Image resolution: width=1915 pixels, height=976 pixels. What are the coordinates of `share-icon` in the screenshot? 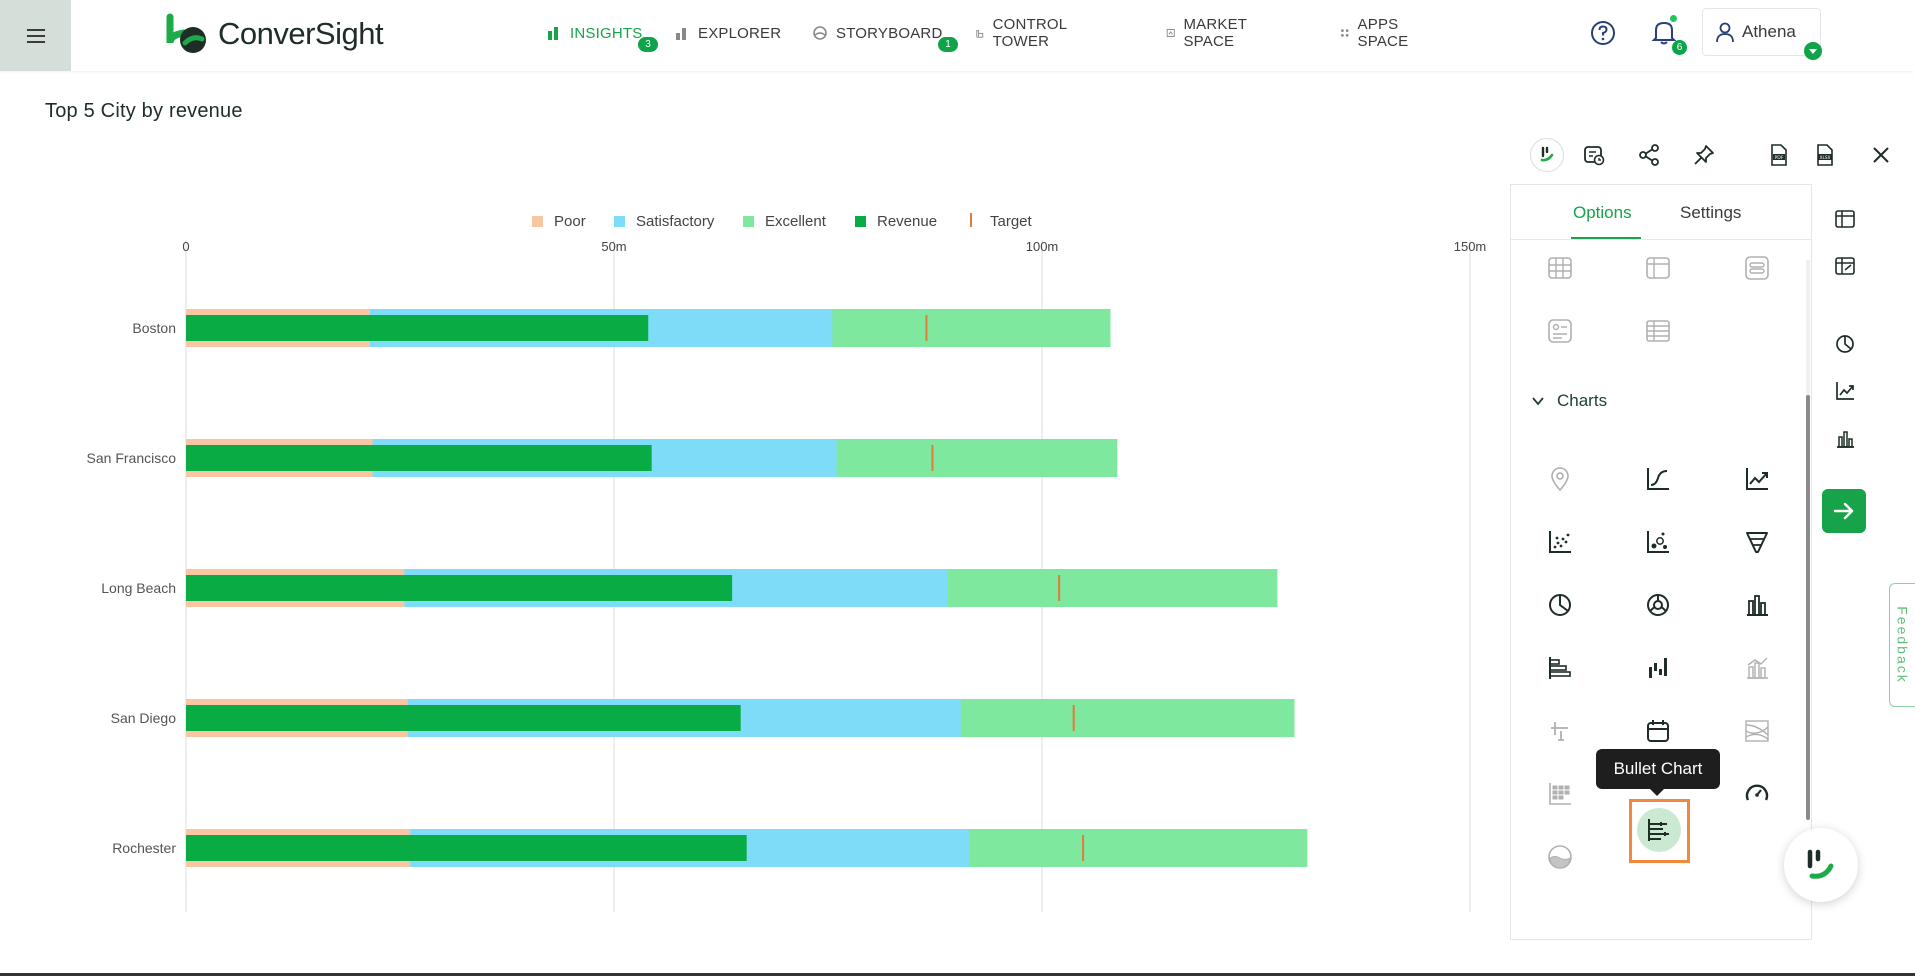 It's located at (1649, 155).